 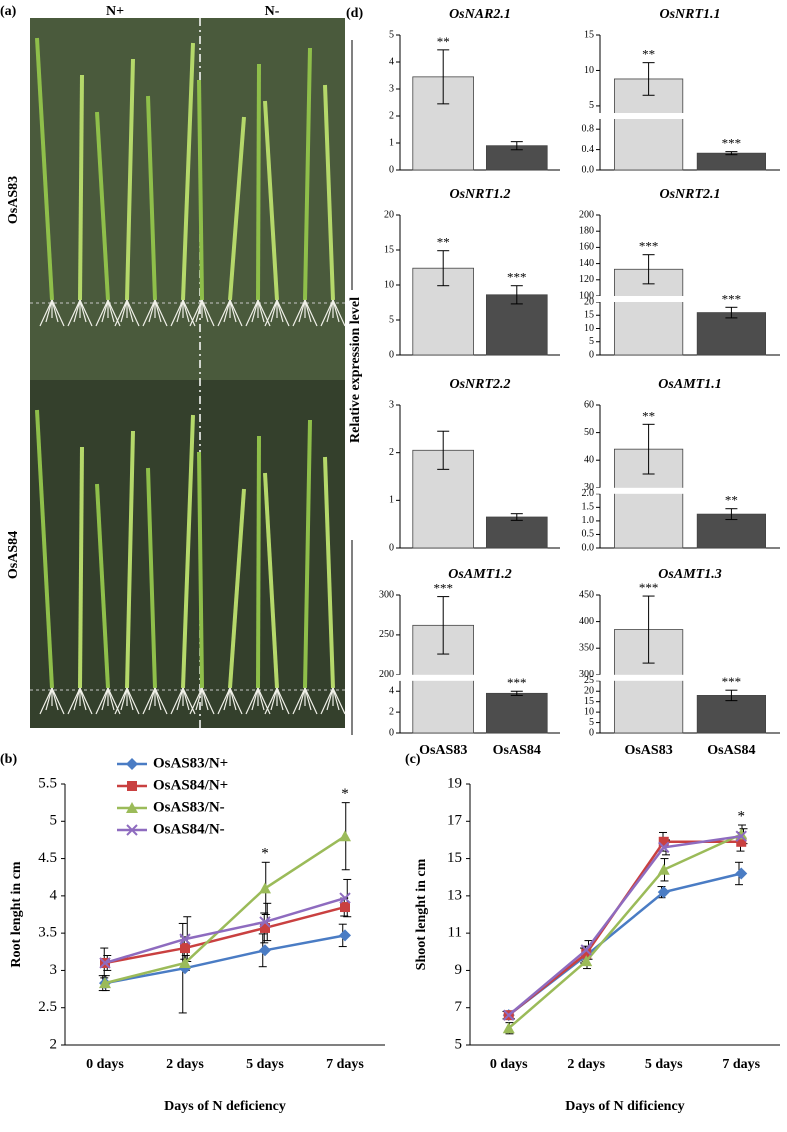 What do you see at coordinates (421, 914) in the screenshot?
I see `y-axis-title: Shoot lenght in cm` at bounding box center [421, 914].